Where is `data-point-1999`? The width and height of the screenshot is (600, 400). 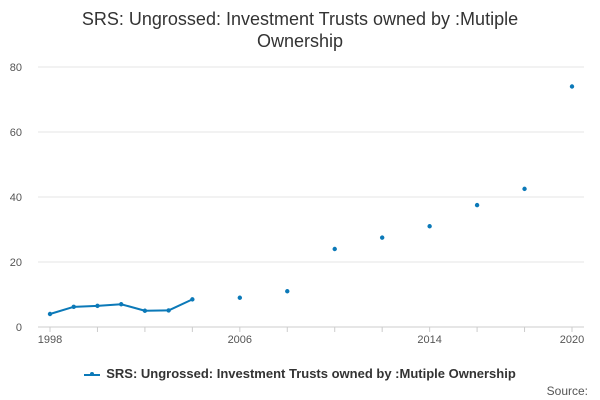
data-point-1999 is located at coordinates (73, 307).